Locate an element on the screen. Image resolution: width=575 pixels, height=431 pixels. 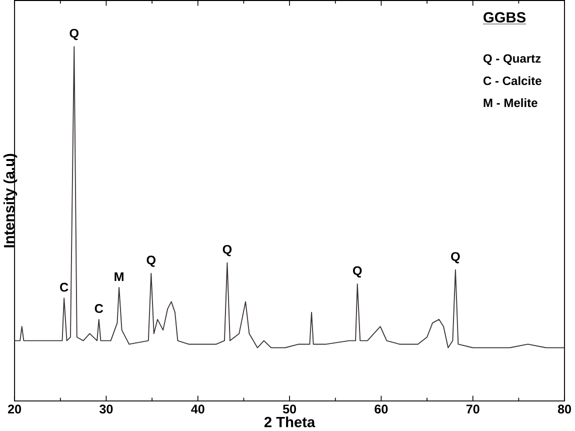
x-tick-label: 60 is located at coordinates (381, 409).